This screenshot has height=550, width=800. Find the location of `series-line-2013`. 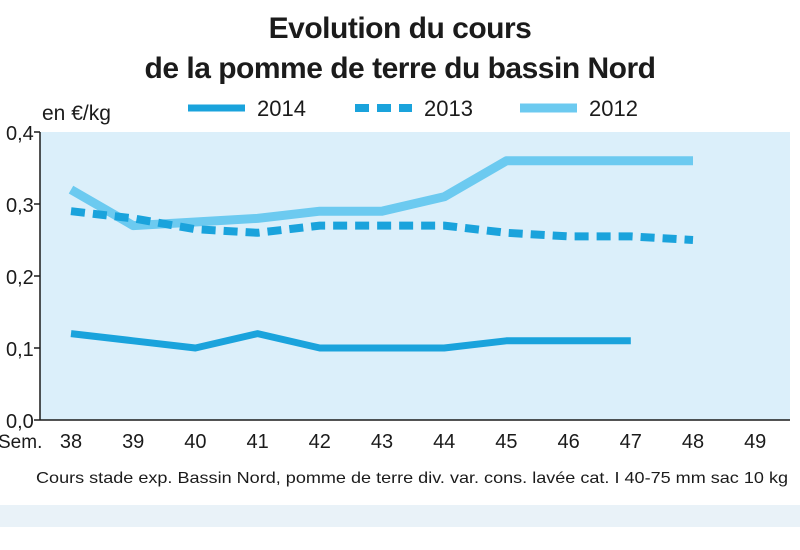

series-line-2013 is located at coordinates (382, 225).